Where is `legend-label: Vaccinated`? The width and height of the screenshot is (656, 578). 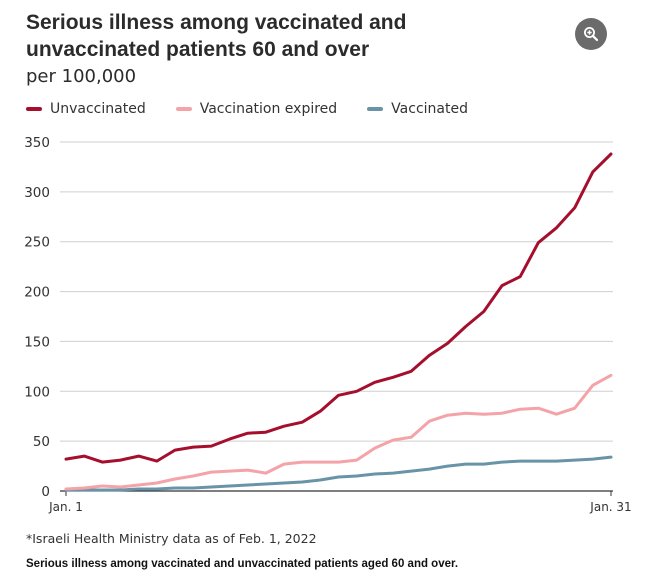
legend-label: Vaccinated is located at coordinates (429, 109).